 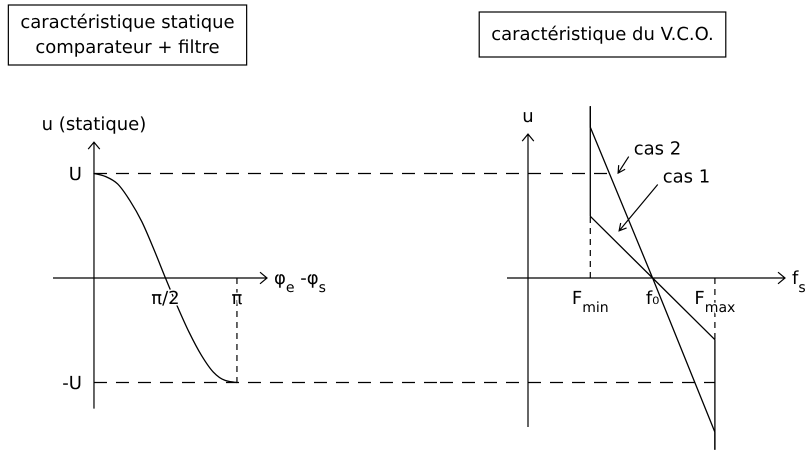 I want to click on ref-line-label: U, so click(x=75, y=174).